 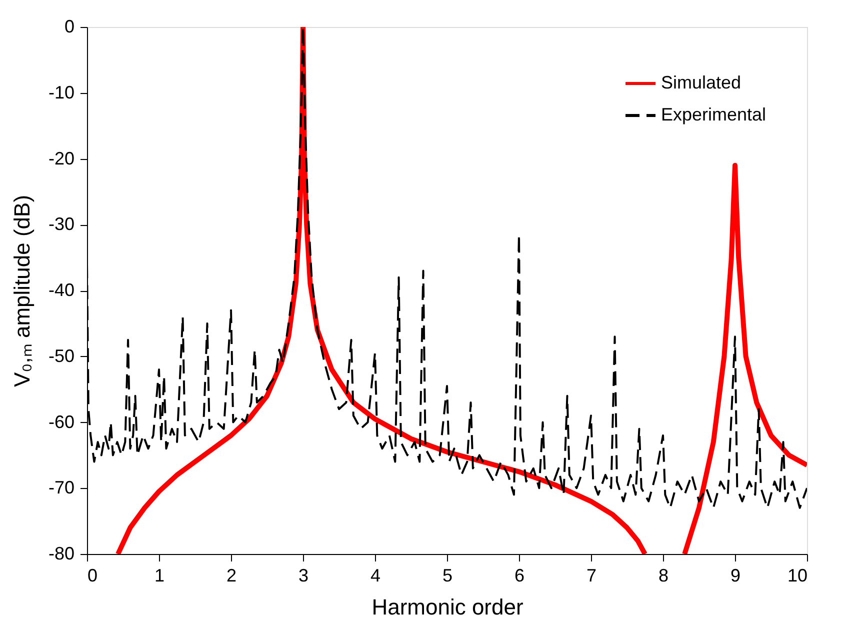 What do you see at coordinates (591, 576) in the screenshot?
I see `x-tick-label: 7` at bounding box center [591, 576].